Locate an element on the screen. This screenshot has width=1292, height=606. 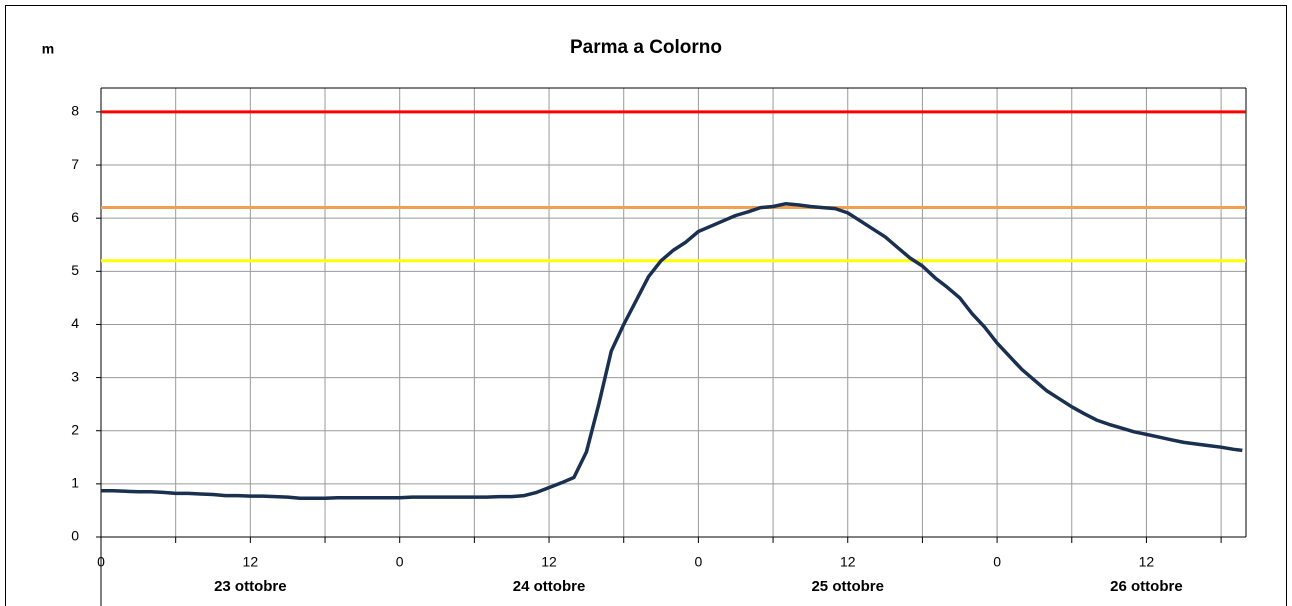
y-tick-label: 3 is located at coordinates (75, 376).